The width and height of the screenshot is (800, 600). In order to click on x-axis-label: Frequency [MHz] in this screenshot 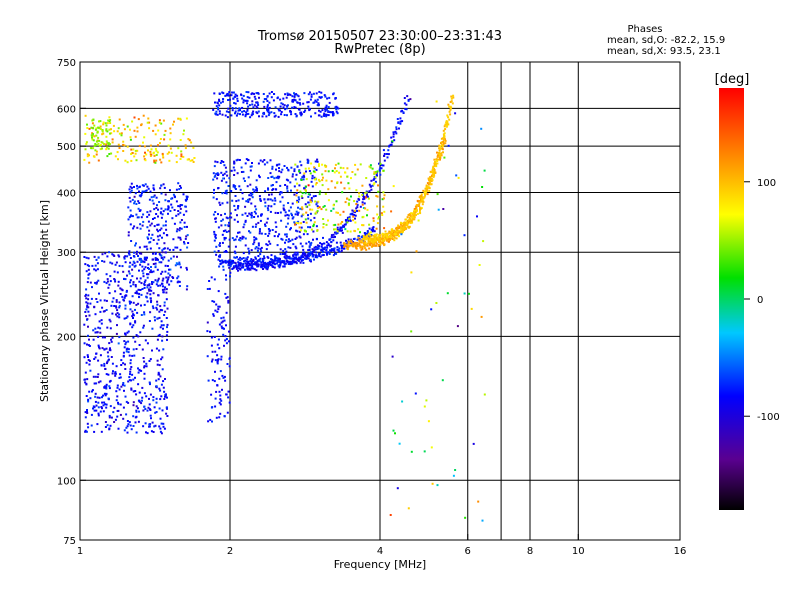, I will do `click(380, 564)`.